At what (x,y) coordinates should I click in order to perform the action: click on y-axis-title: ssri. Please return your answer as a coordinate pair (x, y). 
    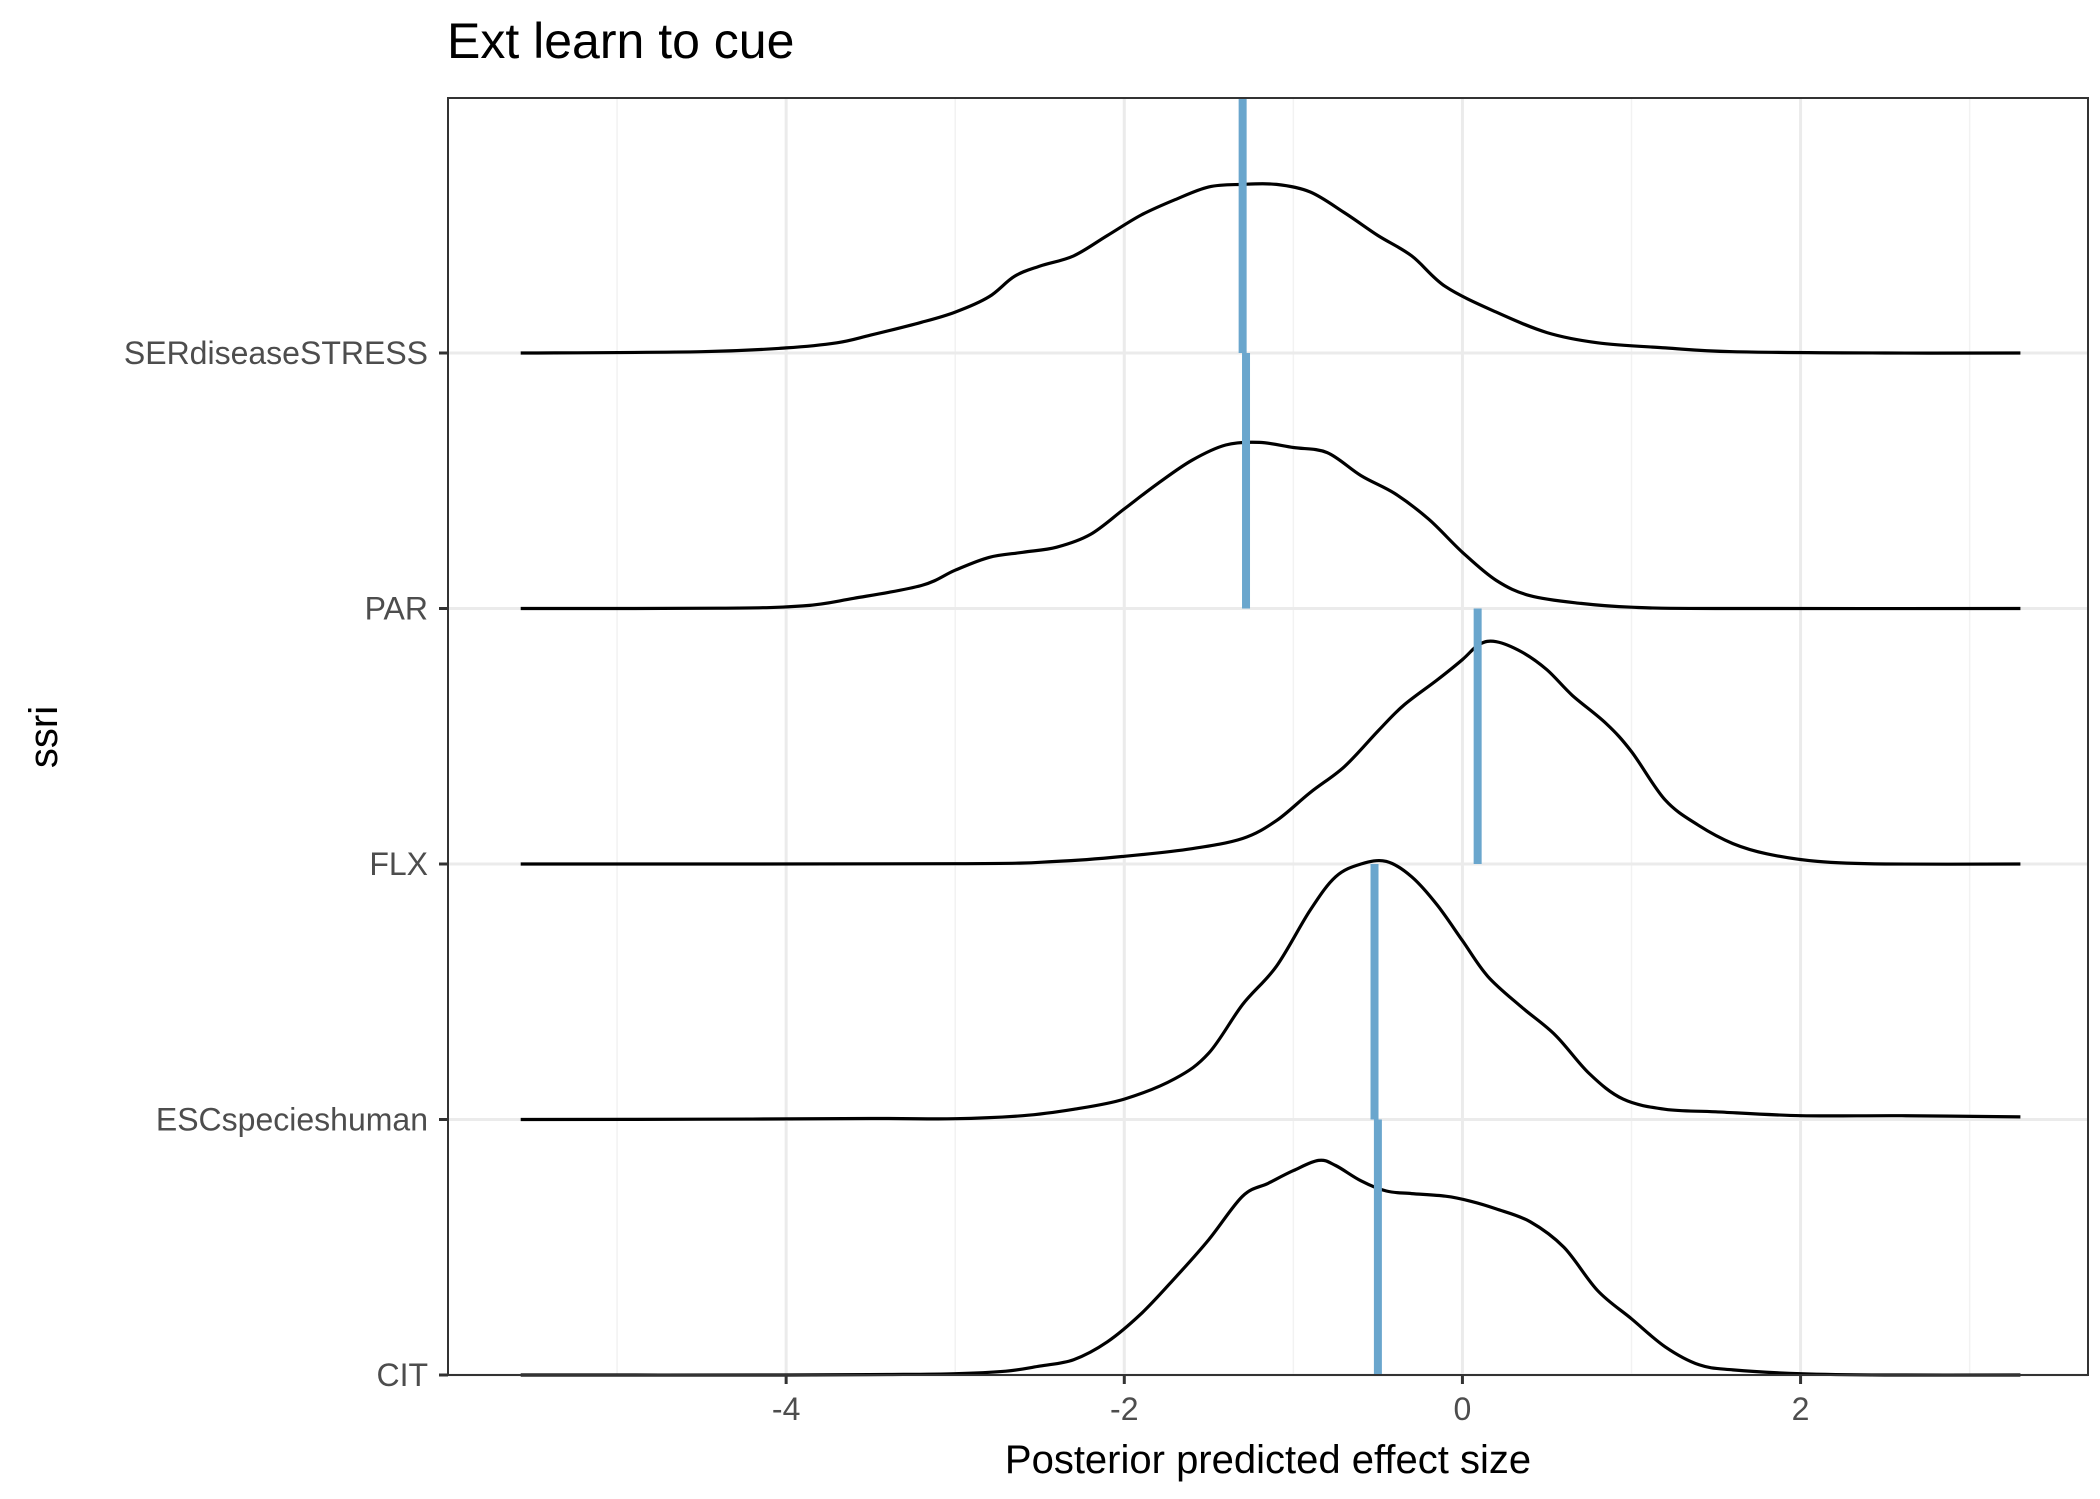
    Looking at the image, I should click on (44, 737).